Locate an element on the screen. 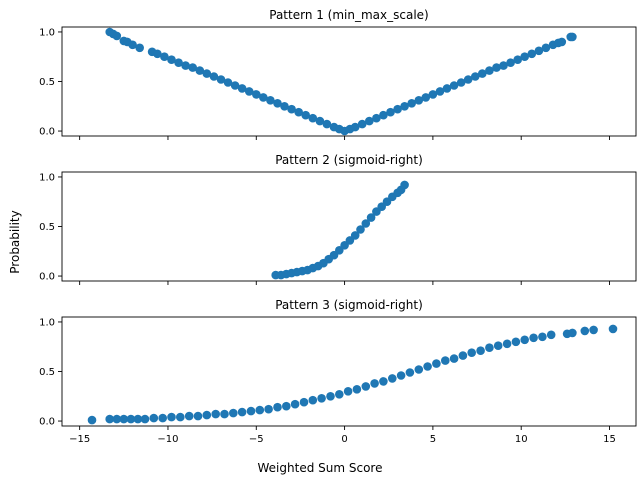 The image size is (640, 480). chart-title: Pattern 3 (sigmoid-right) is located at coordinates (349, 305).